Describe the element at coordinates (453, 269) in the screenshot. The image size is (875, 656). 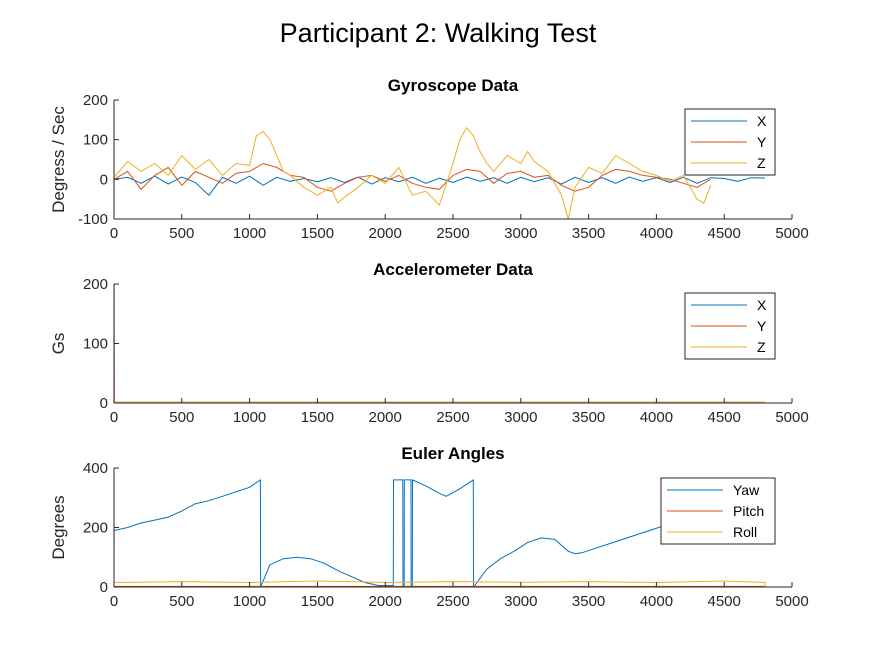
I see `panel-title: Accelerometer Data` at that location.